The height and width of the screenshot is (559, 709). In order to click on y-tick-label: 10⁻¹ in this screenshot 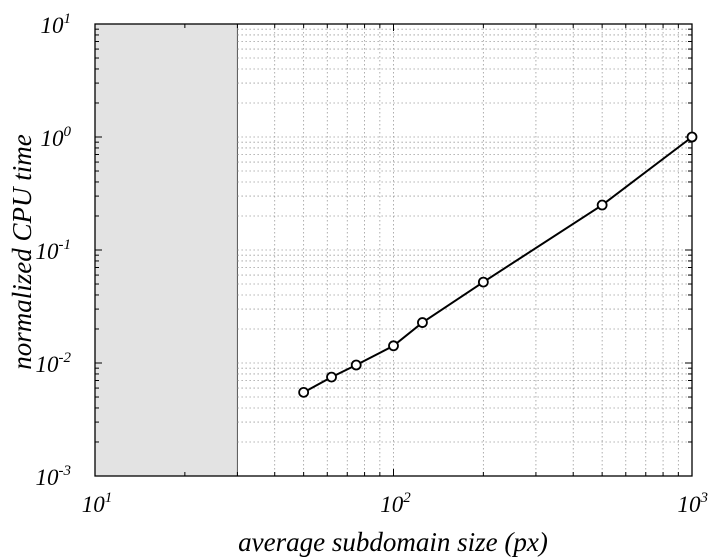, I will do `click(54, 250)`.